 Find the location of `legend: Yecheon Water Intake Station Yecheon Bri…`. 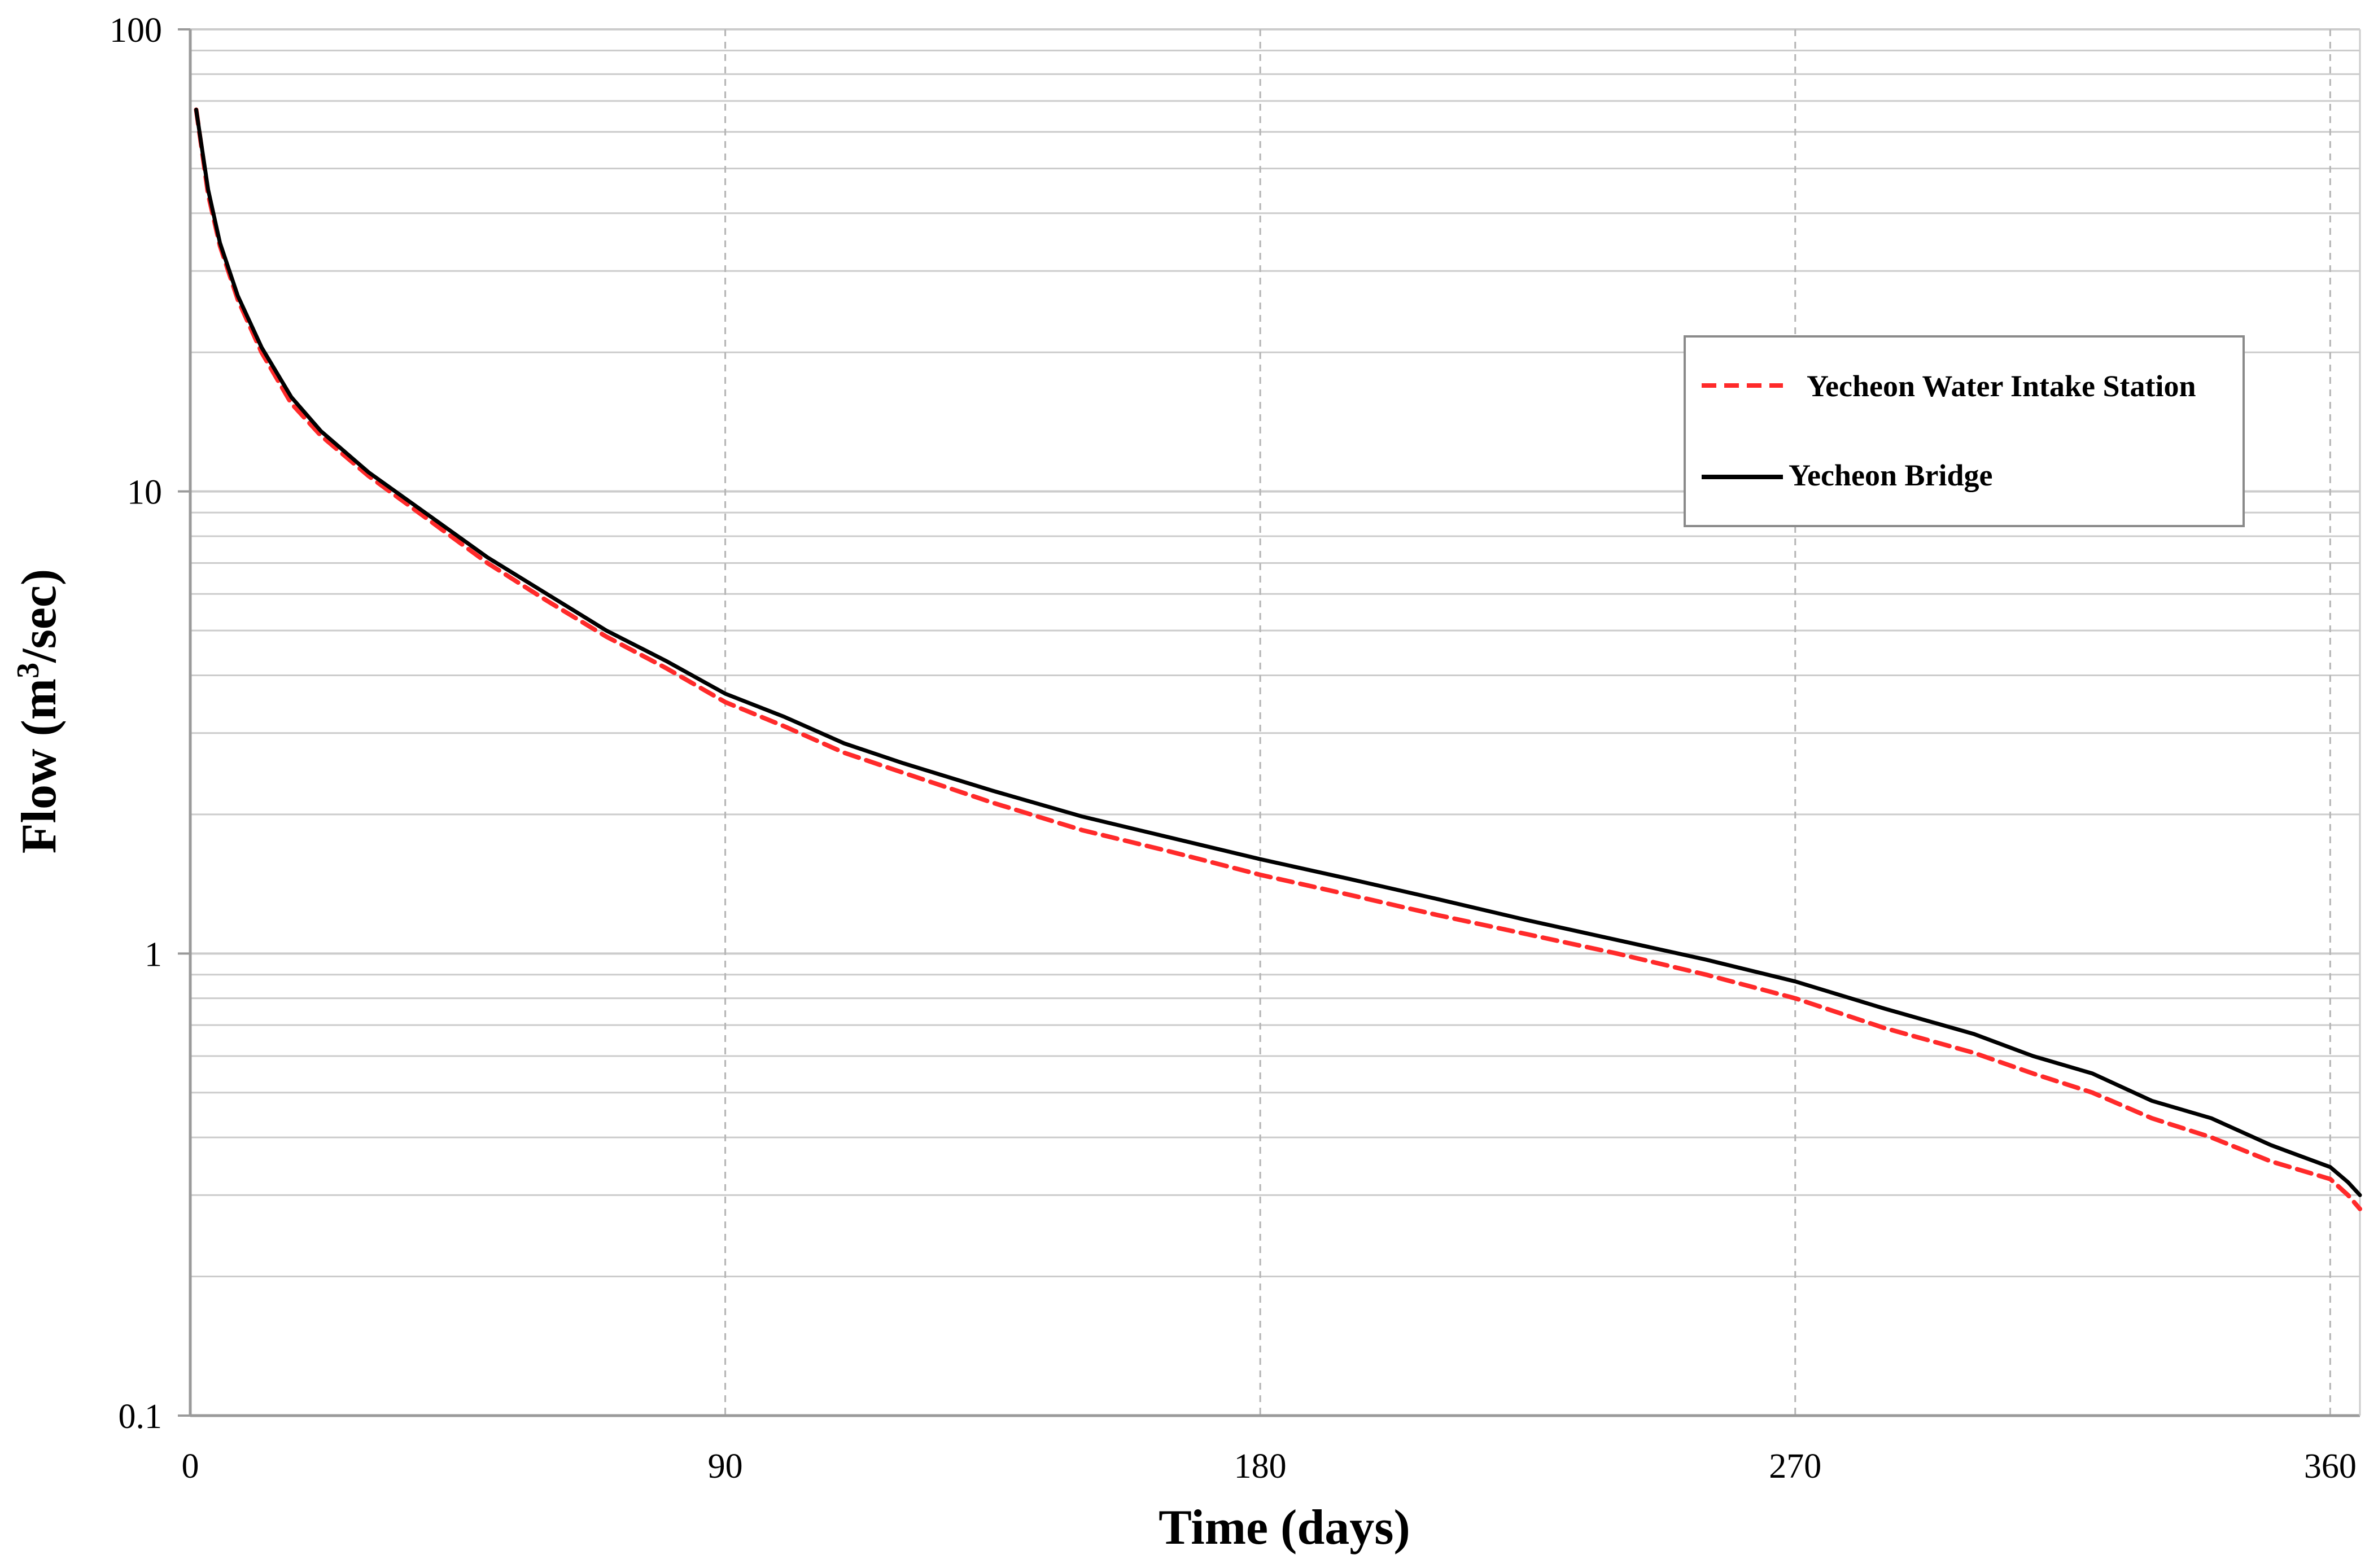

legend: Yecheon Water Intake Station Yecheon Bri… is located at coordinates (1964, 431).